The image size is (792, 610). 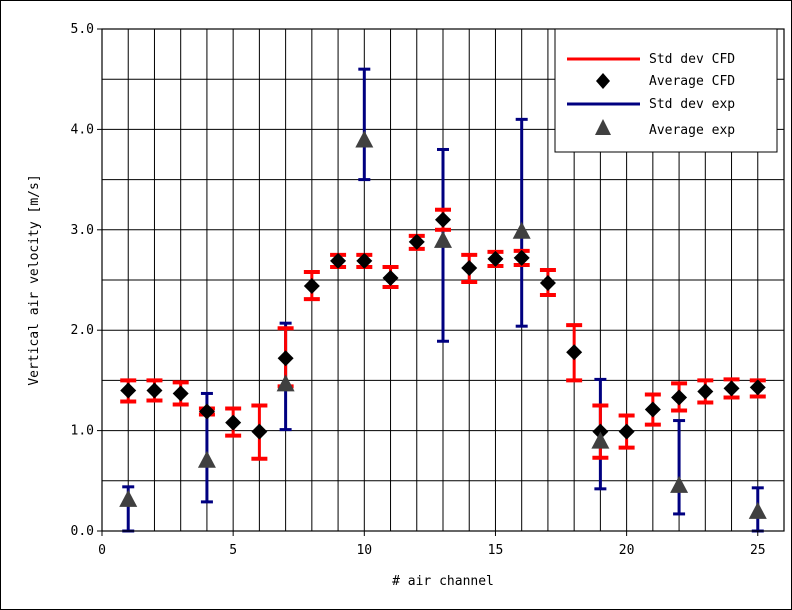 I want to click on legend-label-average-cfd: Average CFD, so click(x=692, y=81).